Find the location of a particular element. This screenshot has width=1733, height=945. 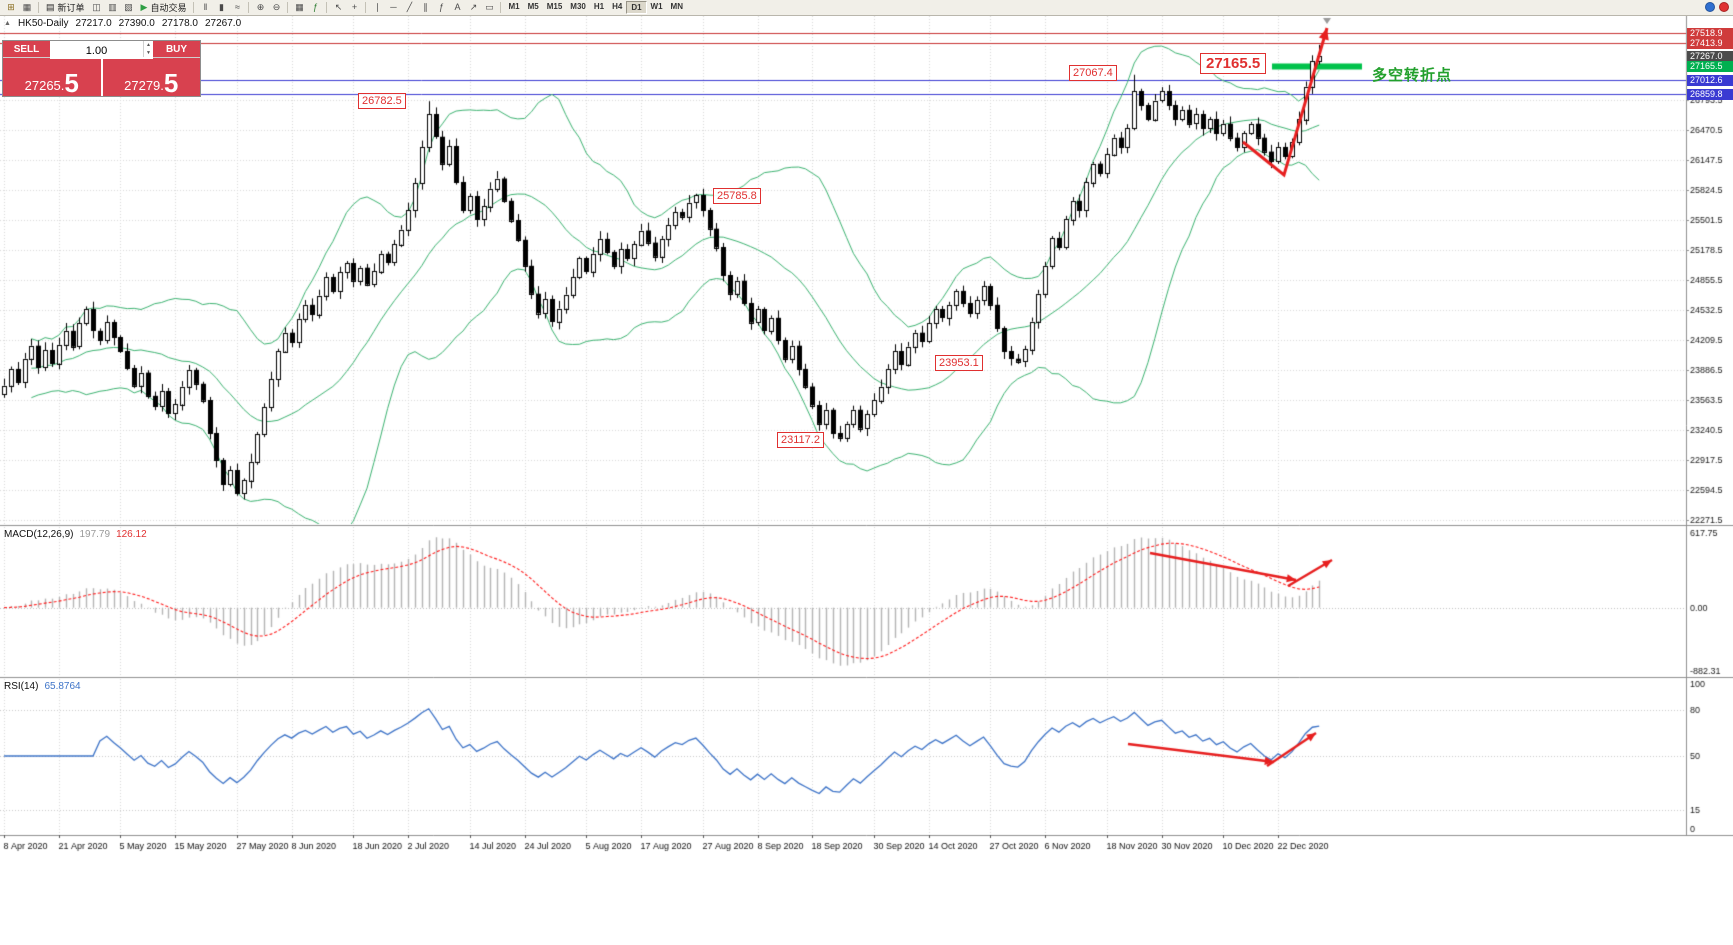

news-icon is located at coordinates (1710, 7).